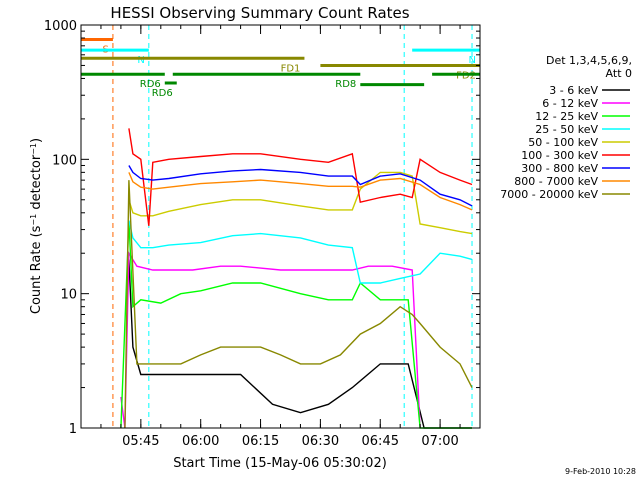 The width and height of the screenshot is (640, 480). Describe the element at coordinates (259, 13) in the screenshot. I see `chart-title: HESSI Observing Summary Count Rates` at that location.